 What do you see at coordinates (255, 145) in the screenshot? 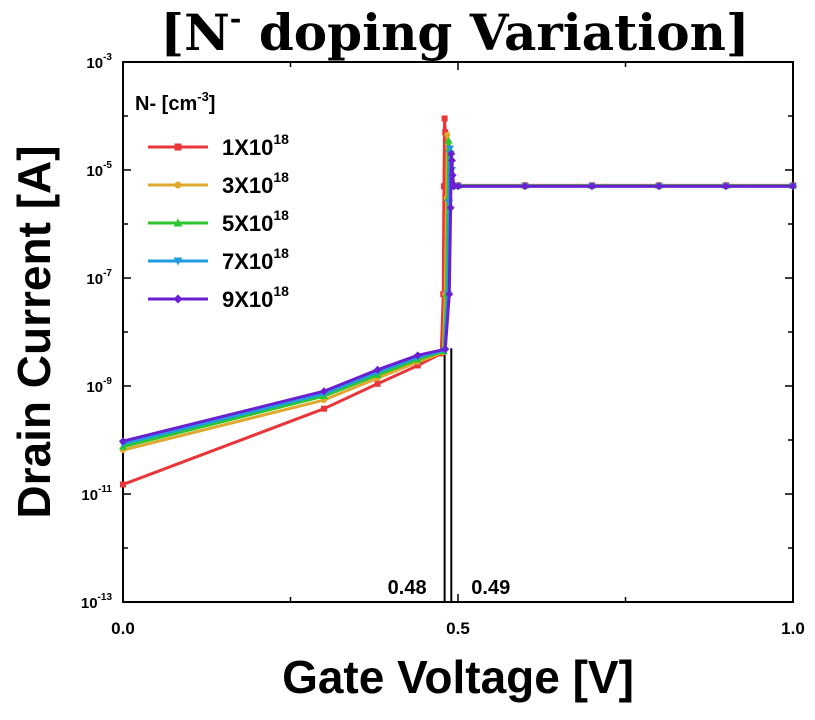
I see `legend-label: 1X1018` at bounding box center [255, 145].